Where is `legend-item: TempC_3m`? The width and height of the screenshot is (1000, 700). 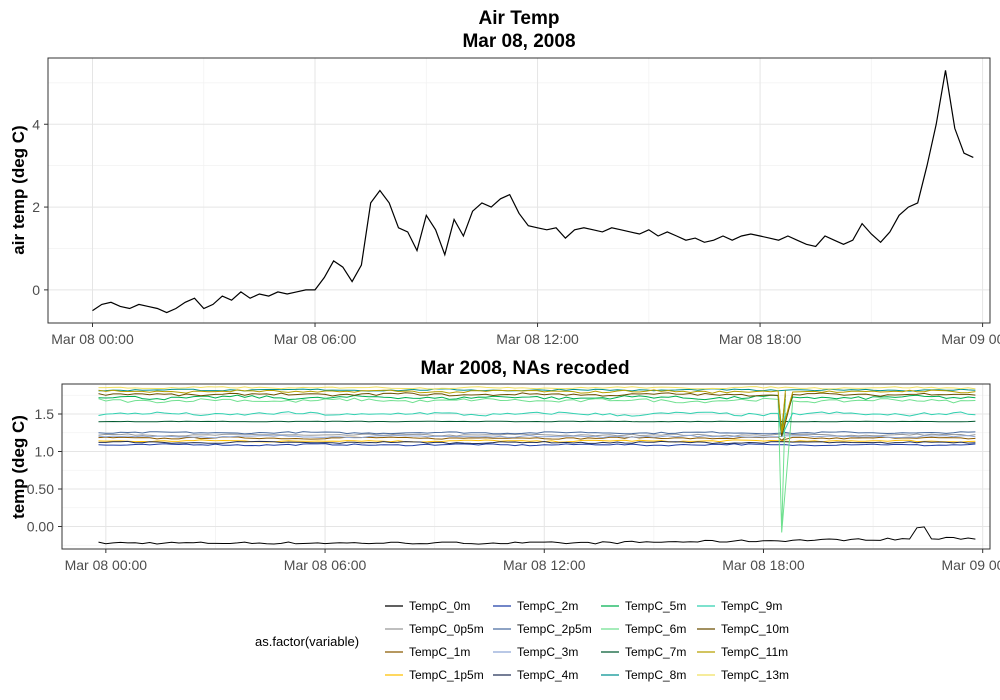 legend-item: TempC_3m is located at coordinates (535, 652).